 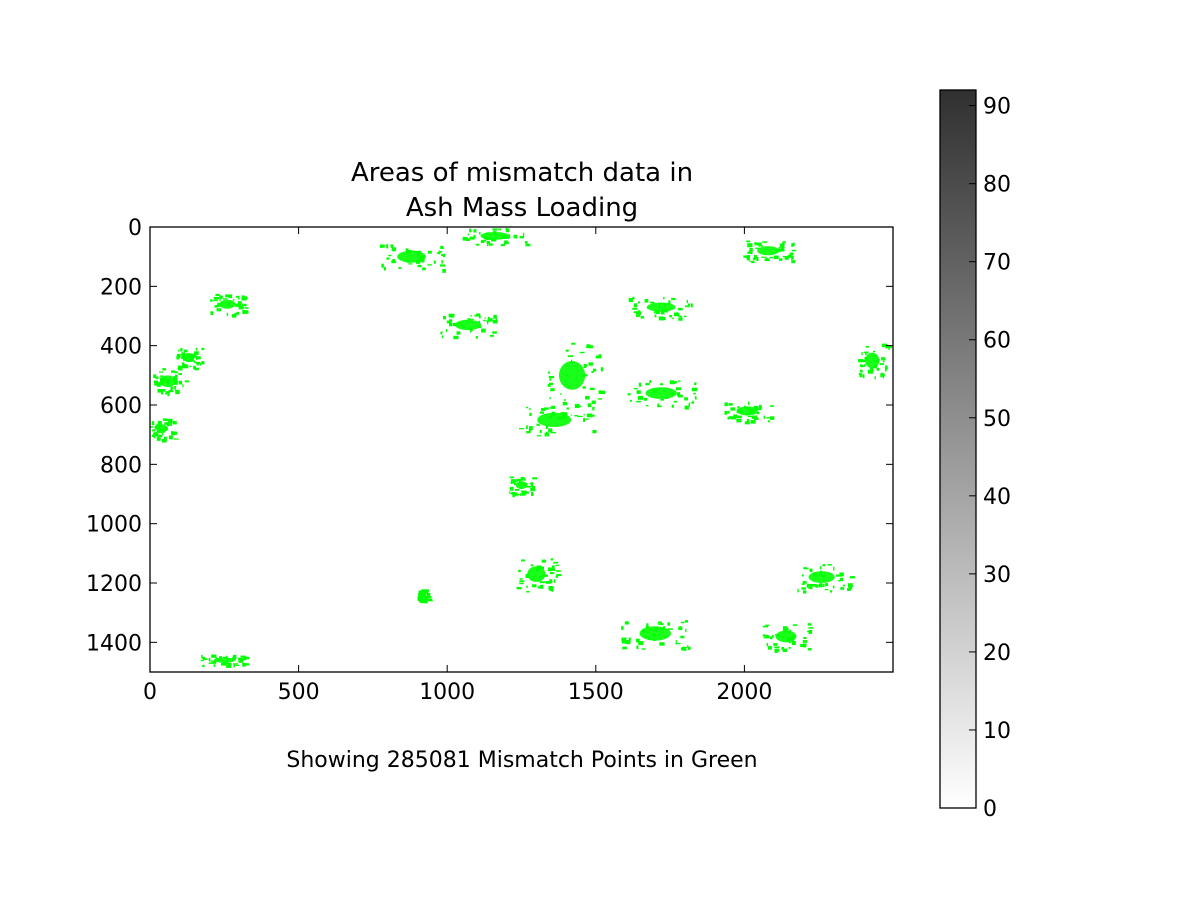 I want to click on colorbar-tick-label: 20, so click(x=997, y=653).